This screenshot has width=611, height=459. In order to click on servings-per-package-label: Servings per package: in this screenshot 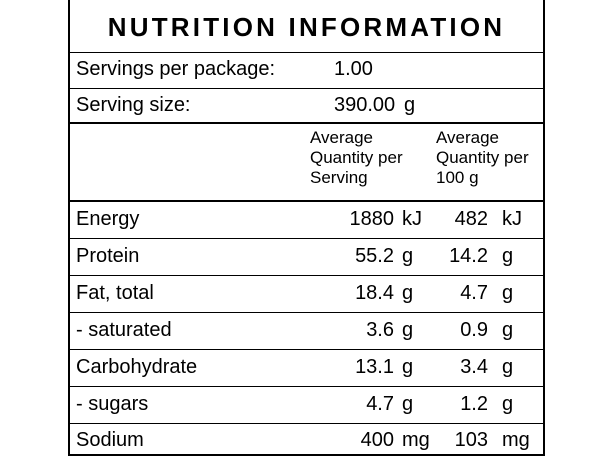, I will do `click(176, 69)`.